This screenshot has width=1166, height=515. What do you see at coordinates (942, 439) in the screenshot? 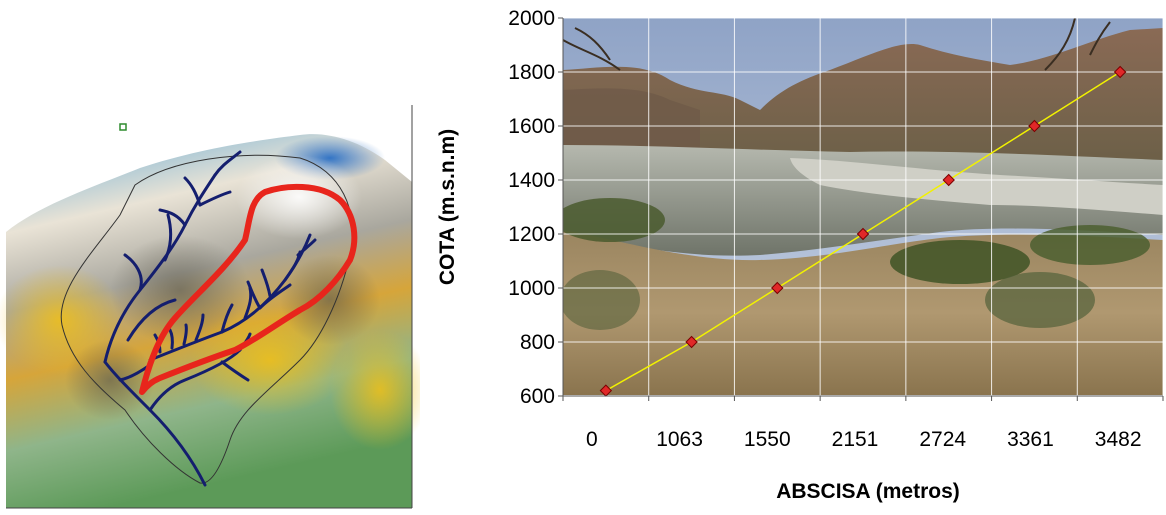
I see `x-tick-label-4: 2724` at bounding box center [942, 439].